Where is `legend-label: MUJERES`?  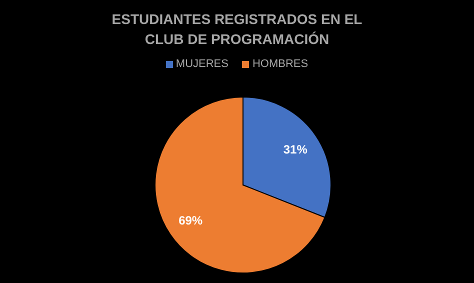 legend-label: MUJERES is located at coordinates (202, 64).